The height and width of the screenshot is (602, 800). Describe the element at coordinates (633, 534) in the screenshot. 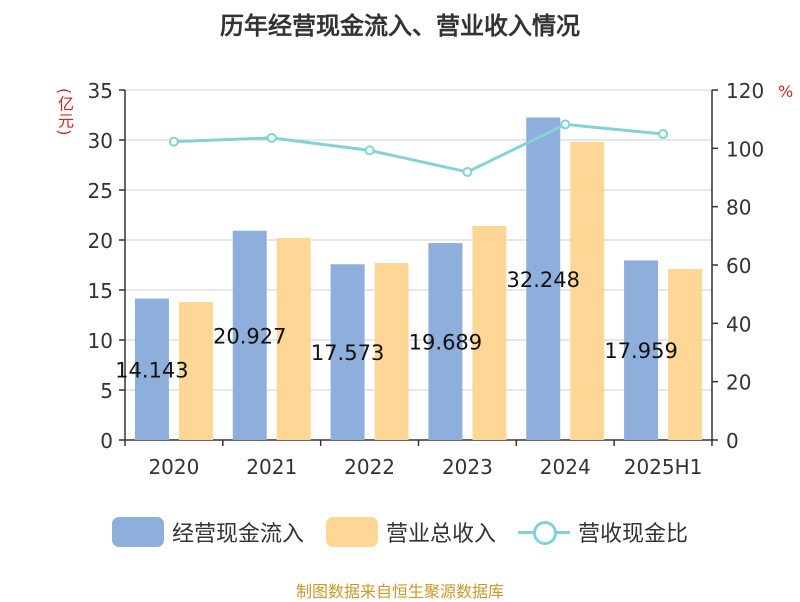

I see `legend-label-ratio: 营收现金比` at that location.